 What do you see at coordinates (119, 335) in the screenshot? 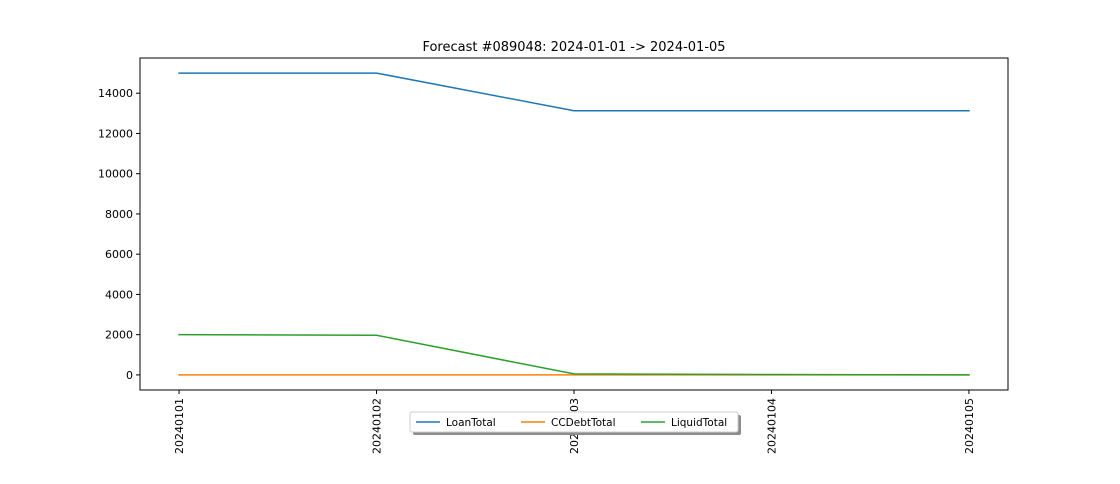
I see `y-tick-label: 2000` at bounding box center [119, 335].